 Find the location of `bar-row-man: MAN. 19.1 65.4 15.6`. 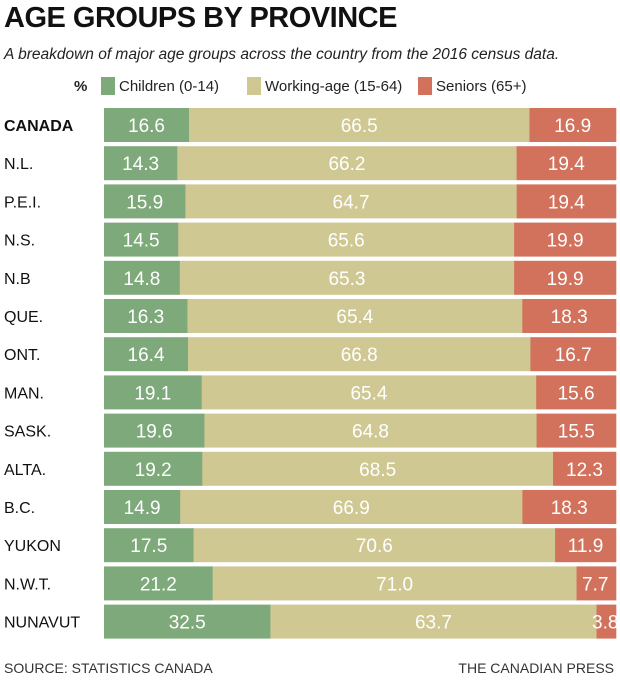

bar-row-man: MAN. 19.1 65.4 15.6 is located at coordinates (310, 392).